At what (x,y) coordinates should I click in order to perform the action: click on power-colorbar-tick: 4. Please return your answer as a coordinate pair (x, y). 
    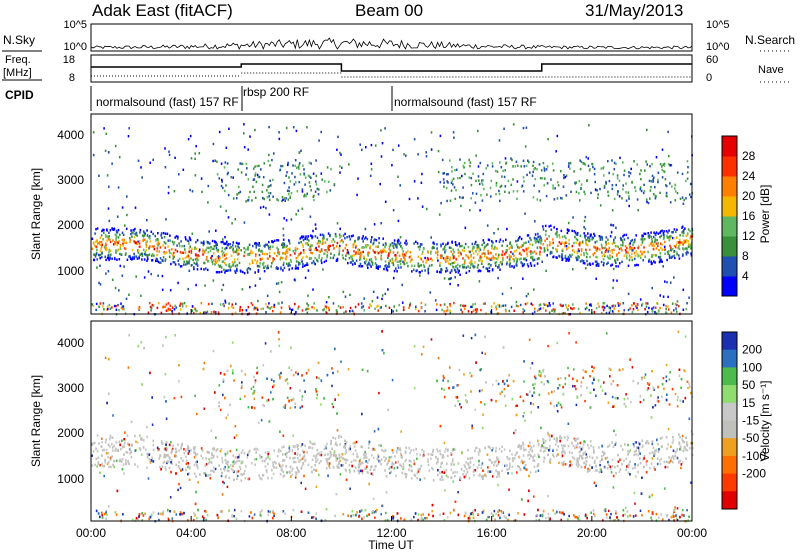
    Looking at the image, I should click on (745, 276).